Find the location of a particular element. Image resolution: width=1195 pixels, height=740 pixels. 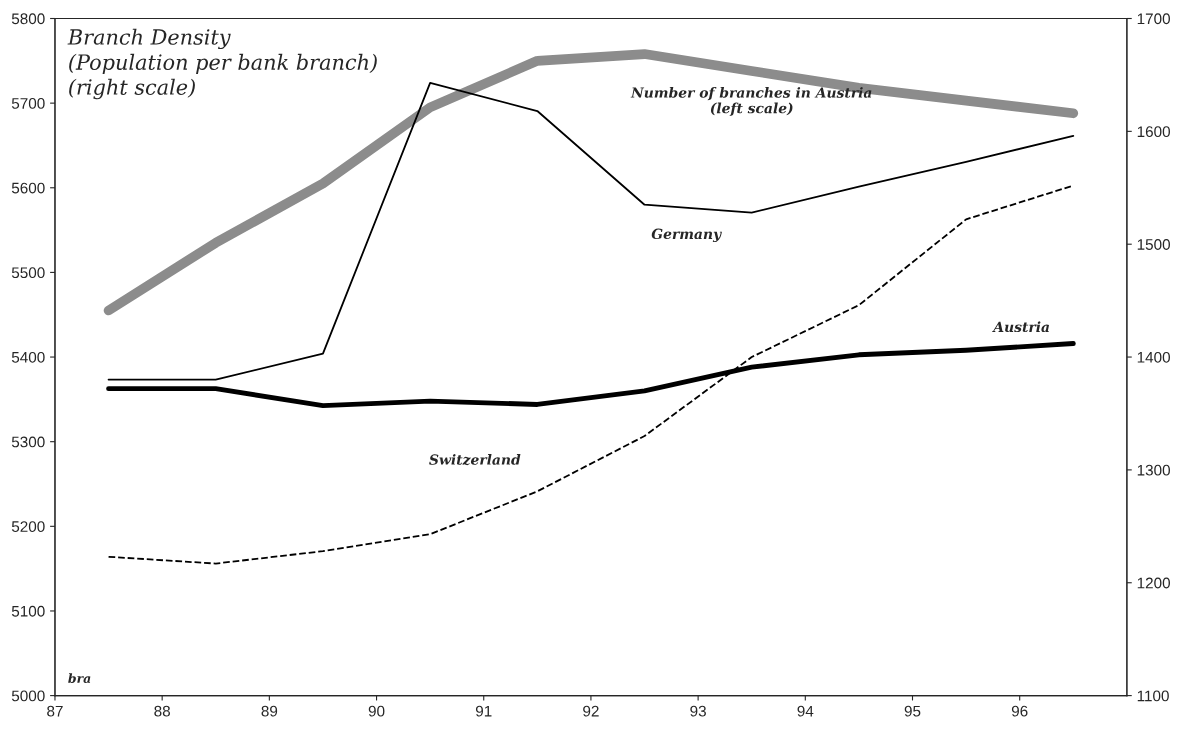

y-tick-label: 5300 is located at coordinates (28, 442).